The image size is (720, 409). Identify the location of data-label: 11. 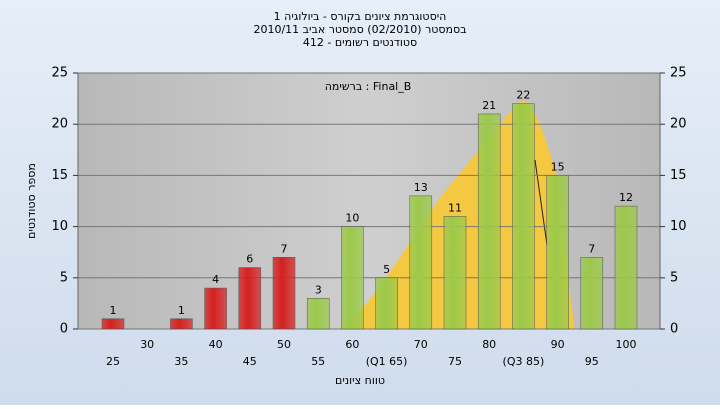
(455, 207).